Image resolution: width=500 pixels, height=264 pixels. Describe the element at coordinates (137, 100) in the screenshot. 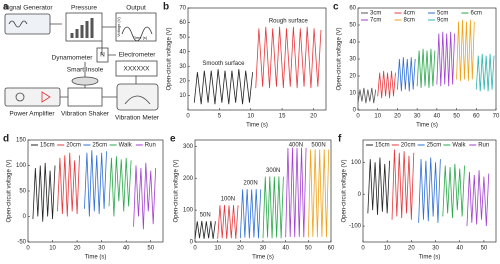

I see `meter-icon` at that location.